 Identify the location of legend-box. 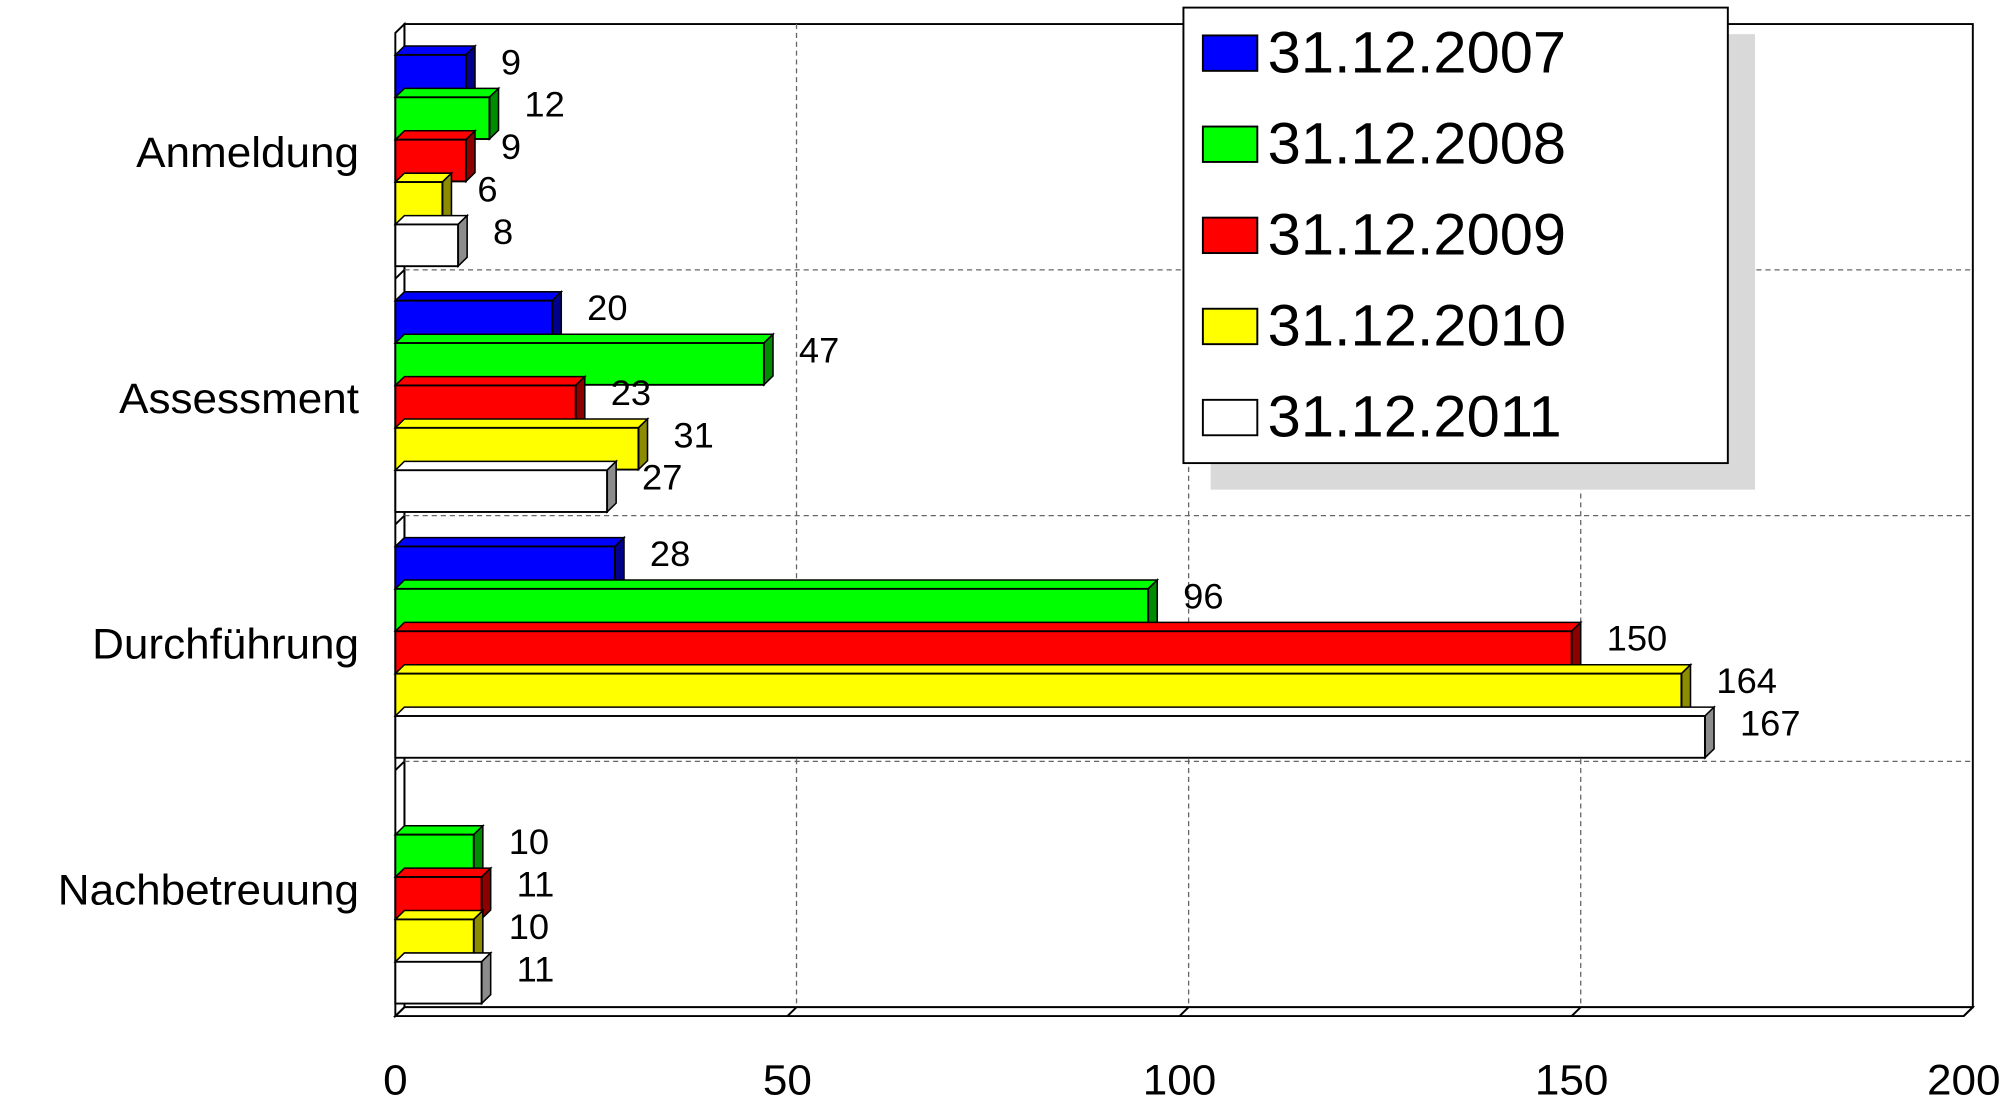
(1455, 235).